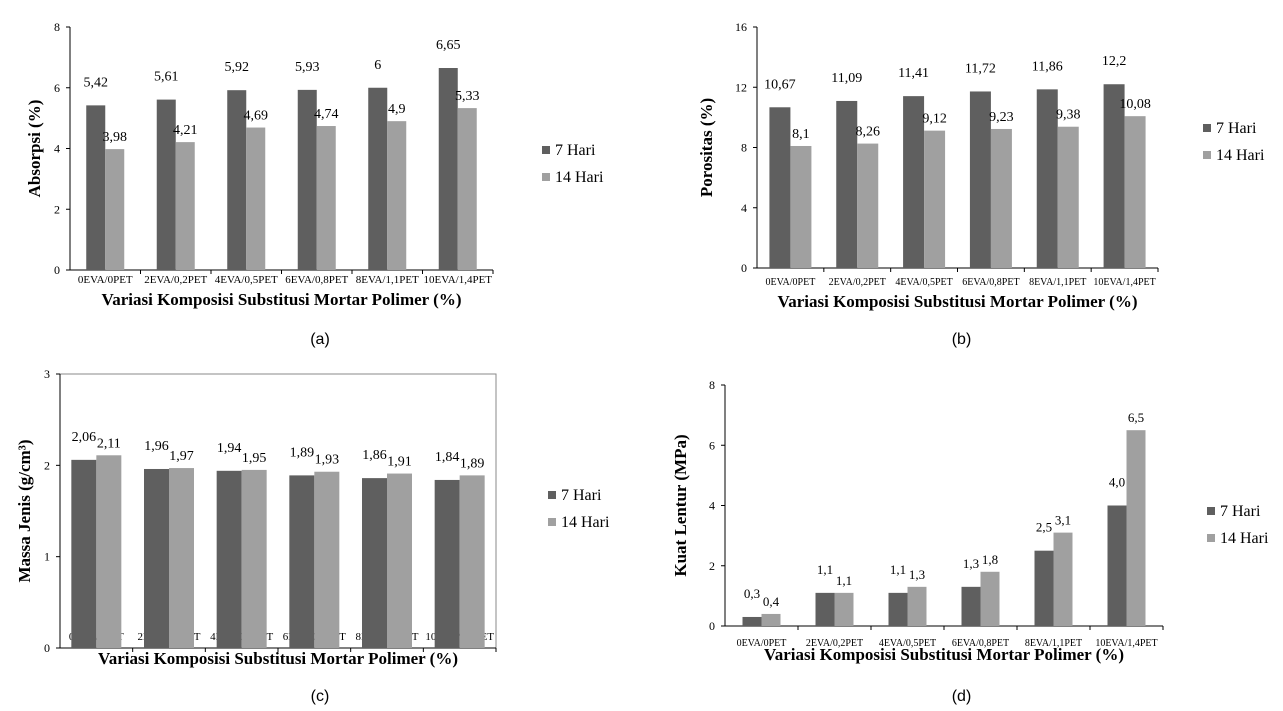  Describe the element at coordinates (744, 268) in the screenshot. I see `y-tick-label: 0` at that location.